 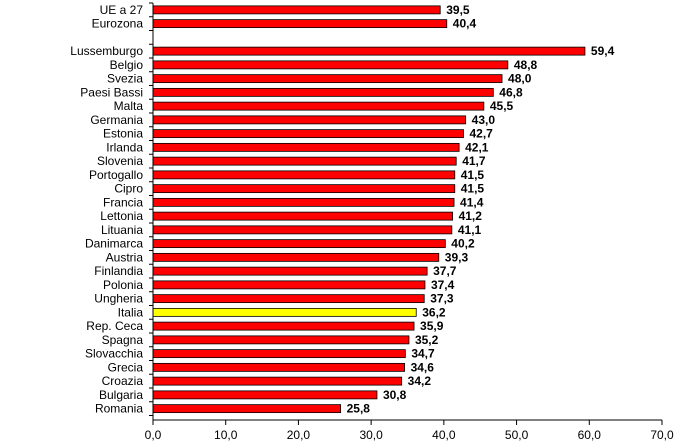 What do you see at coordinates (119, 409) in the screenshot?
I see `category-label-romania: Romania` at bounding box center [119, 409].